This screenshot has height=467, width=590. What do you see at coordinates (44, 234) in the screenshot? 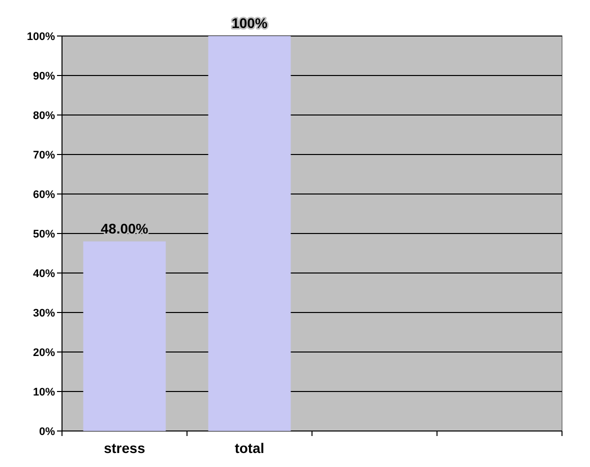
I see `y-tick-label: 50%` at bounding box center [44, 234].